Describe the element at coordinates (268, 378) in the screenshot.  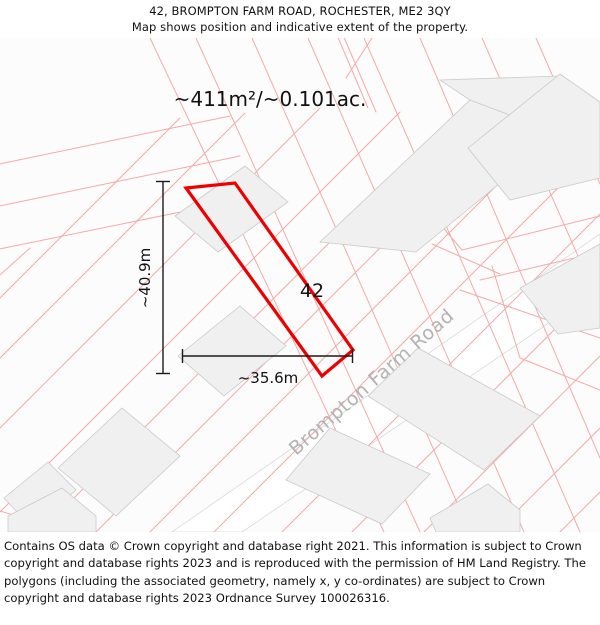
I see `horizontal-dimension-label: ~35.6m` at that location.